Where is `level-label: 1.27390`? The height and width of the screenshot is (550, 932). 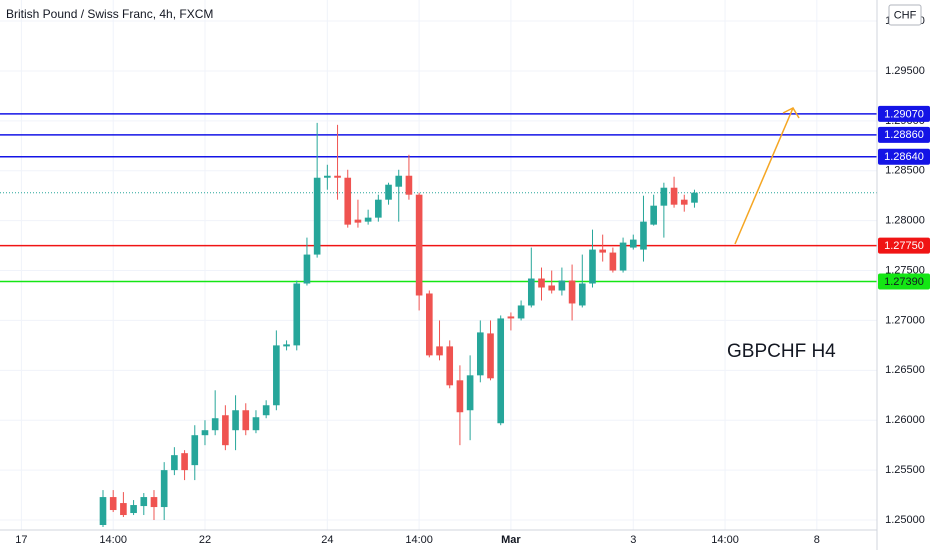
level-label: 1.27390 is located at coordinates (904, 282).